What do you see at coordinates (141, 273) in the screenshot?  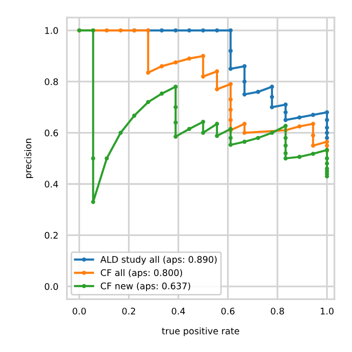 I see `legend-label: CF all (aps: 0.800)` at bounding box center [141, 273].